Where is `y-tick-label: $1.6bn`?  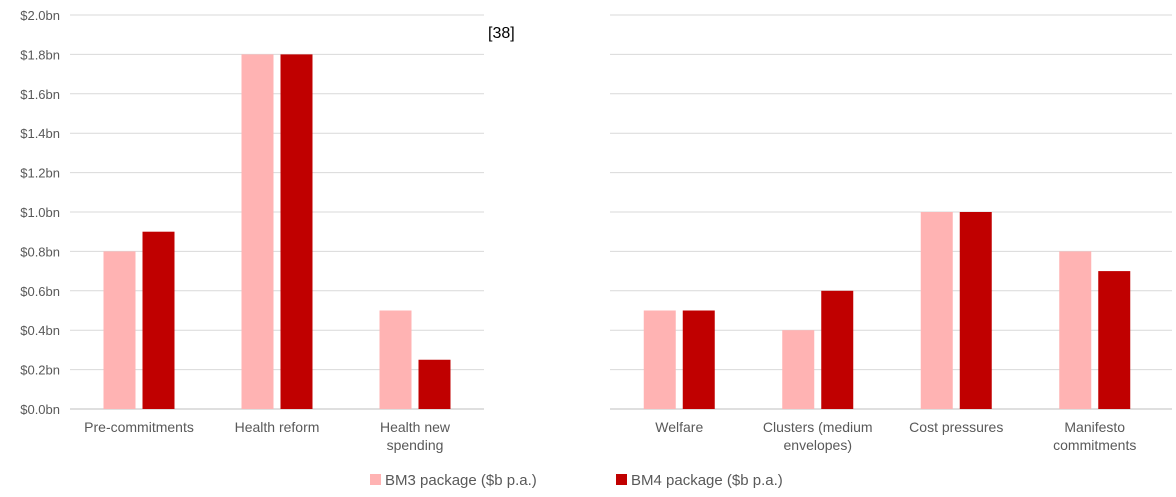 y-tick-label: $1.6bn is located at coordinates (40, 94).